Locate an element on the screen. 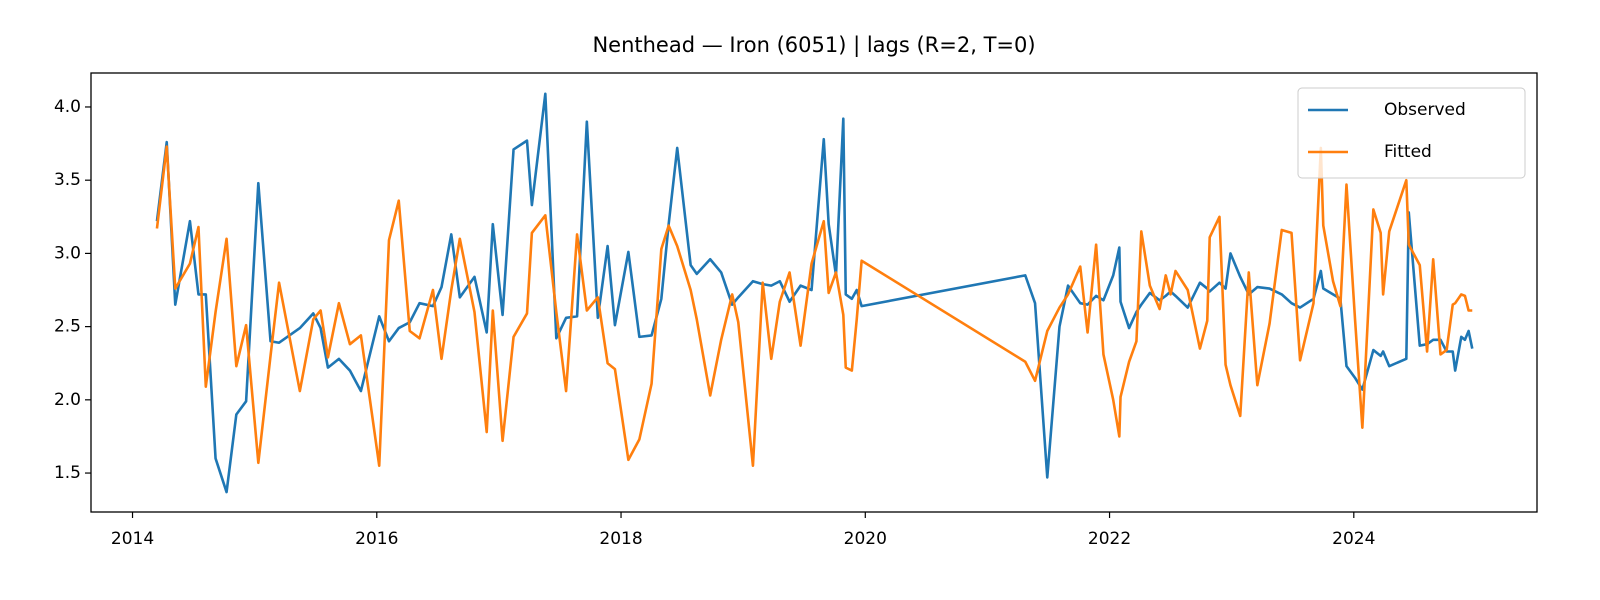  y-tick-label: 2.5 is located at coordinates (67, 327).